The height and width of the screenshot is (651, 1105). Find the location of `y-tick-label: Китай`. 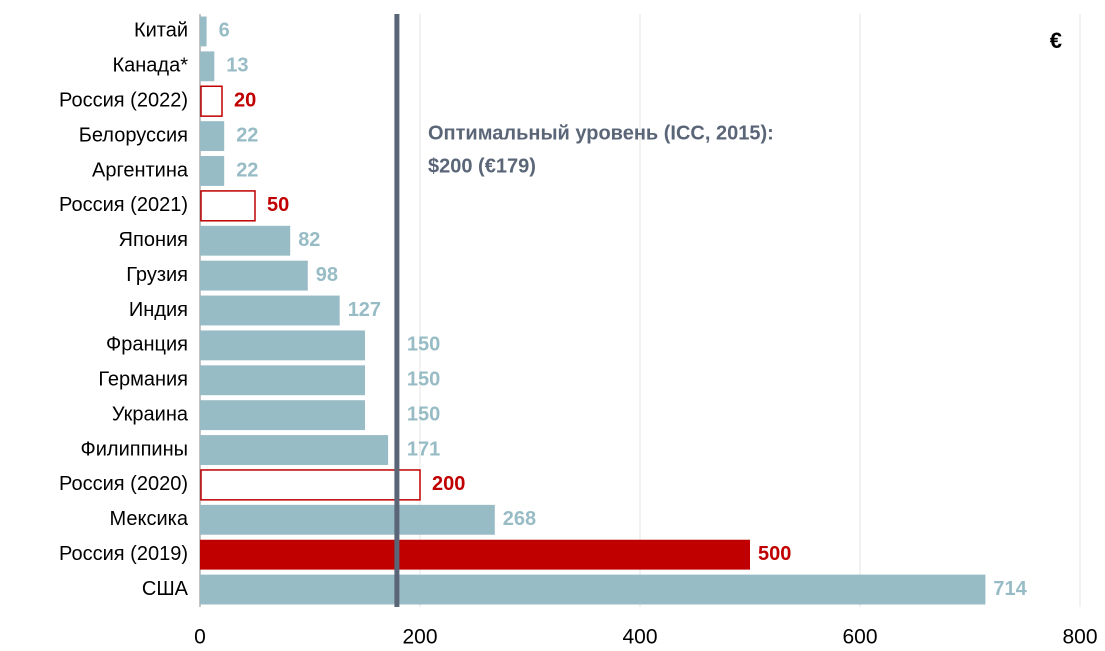

y-tick-label: Китай is located at coordinates (161, 31).